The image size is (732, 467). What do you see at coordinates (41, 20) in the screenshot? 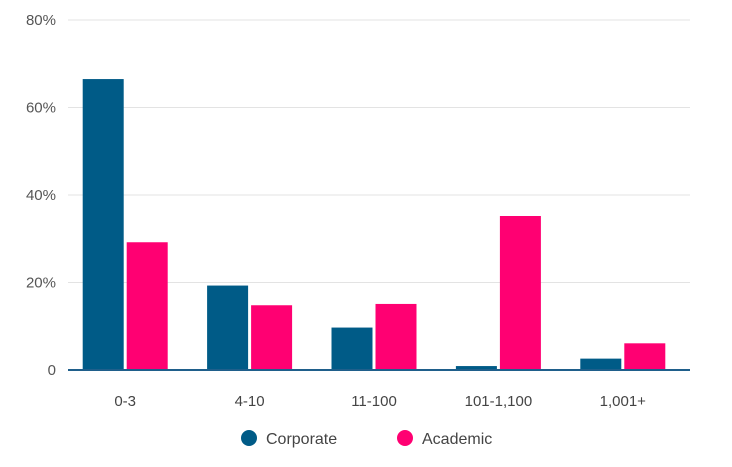
I see `y-tick-label: 80%` at bounding box center [41, 20].